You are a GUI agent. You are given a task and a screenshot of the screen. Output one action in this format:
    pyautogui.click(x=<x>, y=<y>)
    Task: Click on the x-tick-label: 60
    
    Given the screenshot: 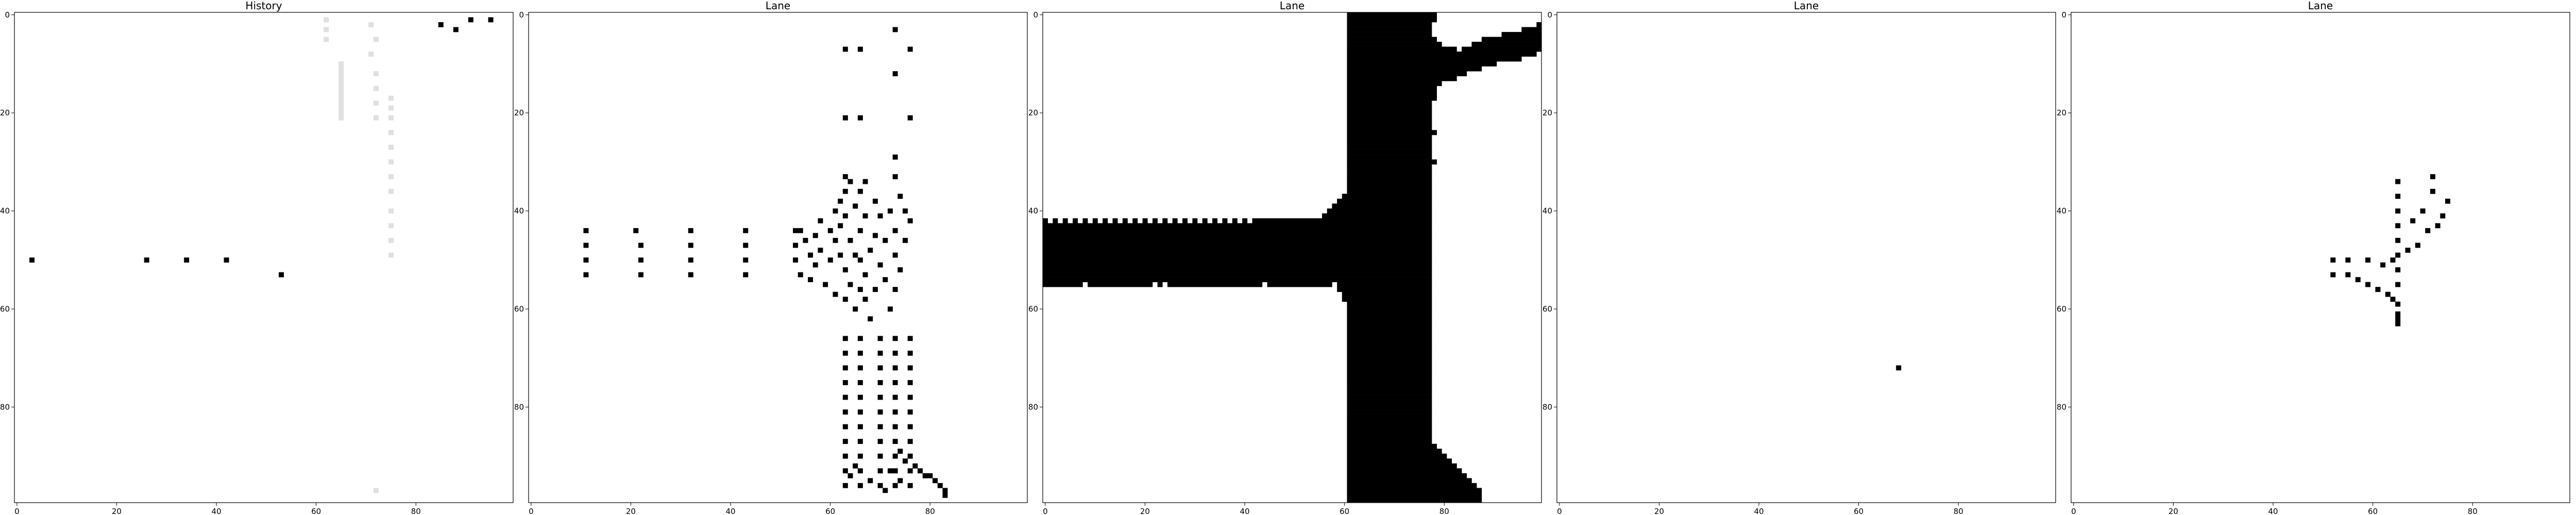 What is the action you would take?
    pyautogui.click(x=1858, y=511)
    